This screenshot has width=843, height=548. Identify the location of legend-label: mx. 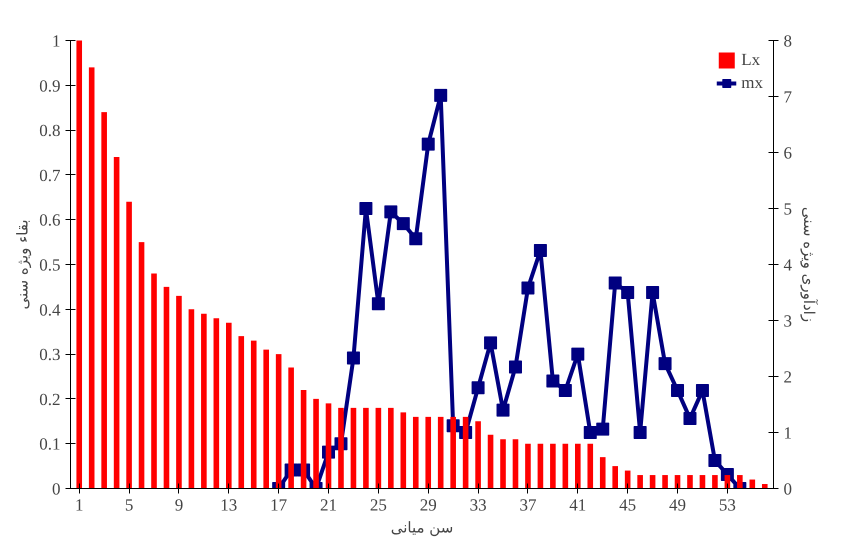
(752, 83).